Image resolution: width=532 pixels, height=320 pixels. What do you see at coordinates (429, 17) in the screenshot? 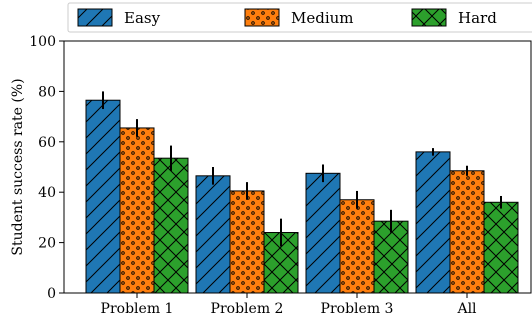
I see `legend-swatch-hatch-hard` at bounding box center [429, 17].